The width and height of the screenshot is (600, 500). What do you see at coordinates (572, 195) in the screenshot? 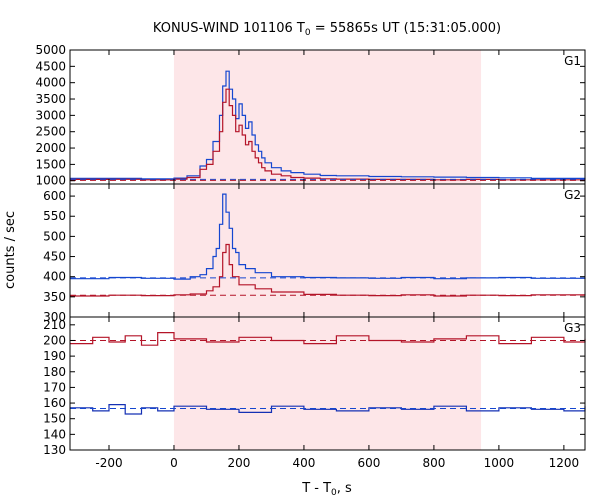
I see `panel-label: G2` at bounding box center [572, 195].